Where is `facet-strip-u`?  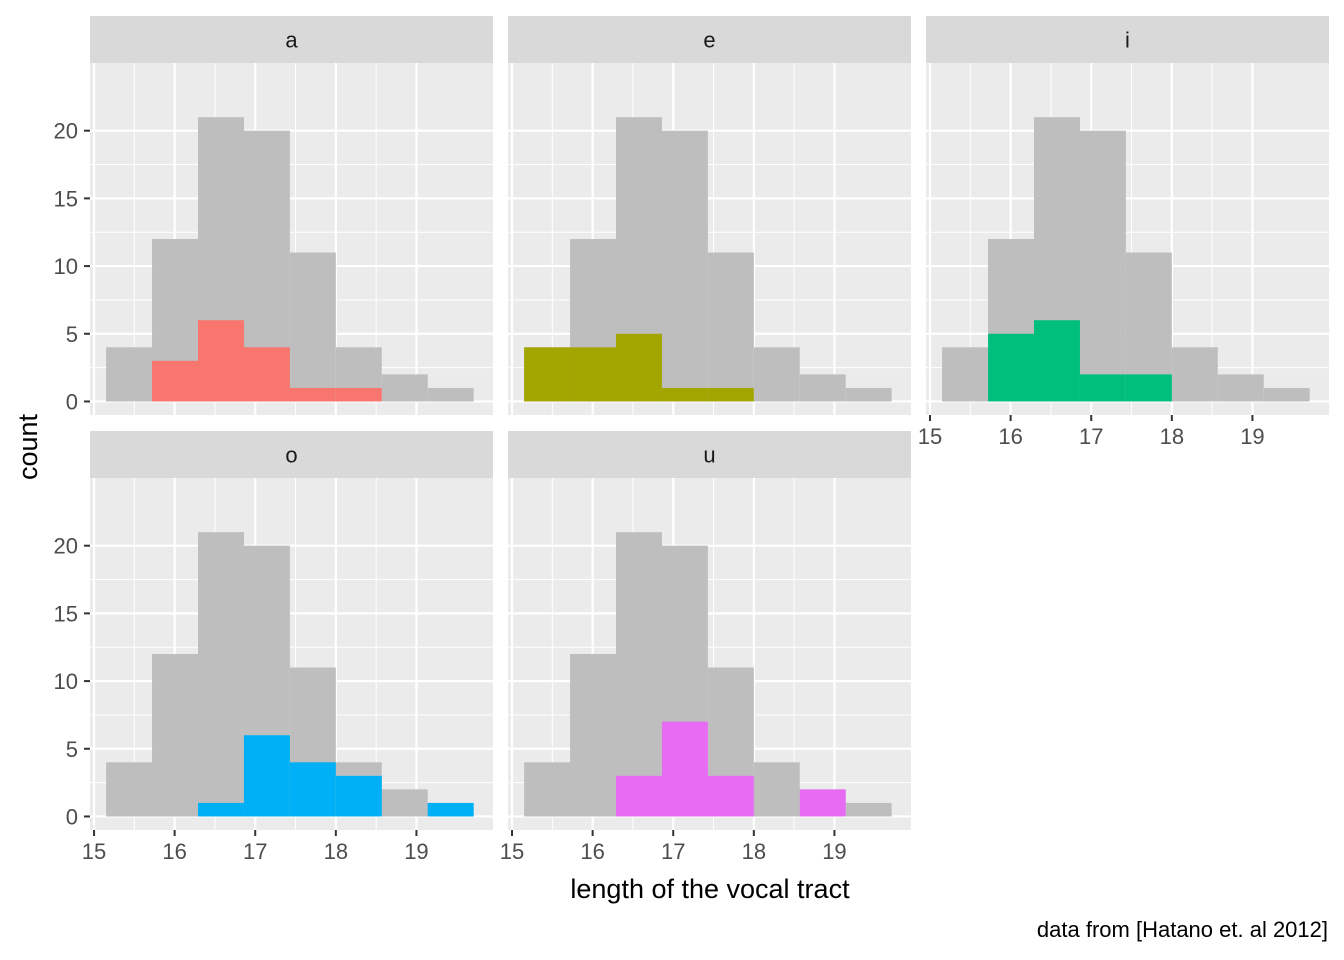 facet-strip-u is located at coordinates (709, 454).